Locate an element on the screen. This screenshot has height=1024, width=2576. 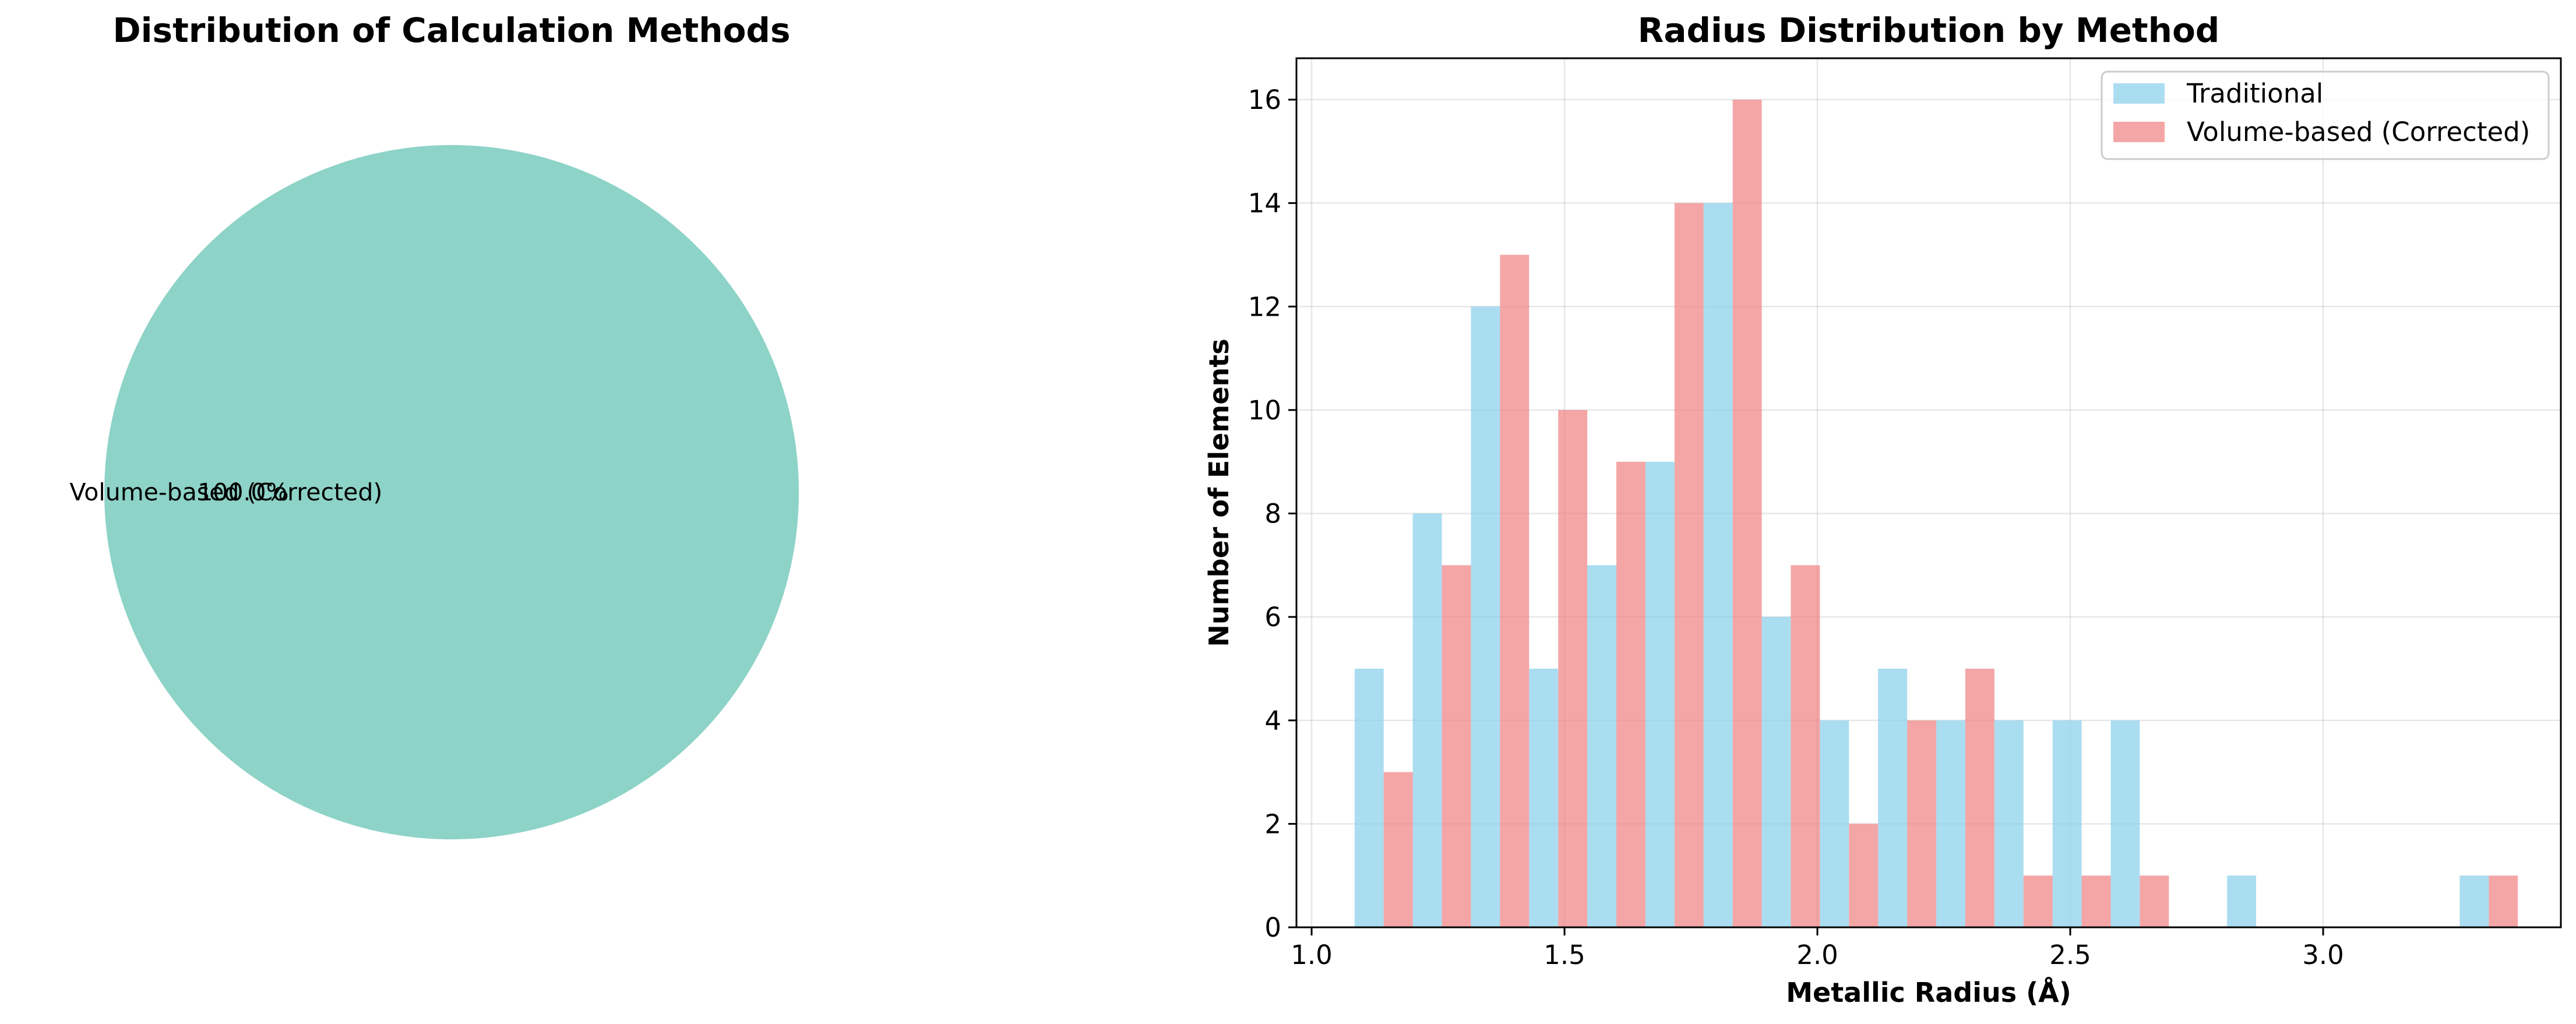
x-tick-label: 2.0 is located at coordinates (1817, 955).